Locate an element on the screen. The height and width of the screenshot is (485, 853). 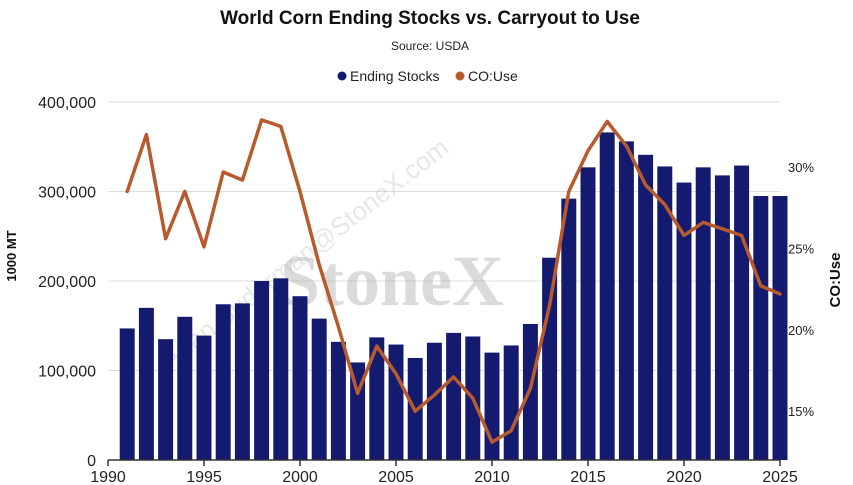
bar-2019 is located at coordinates (665, 313).